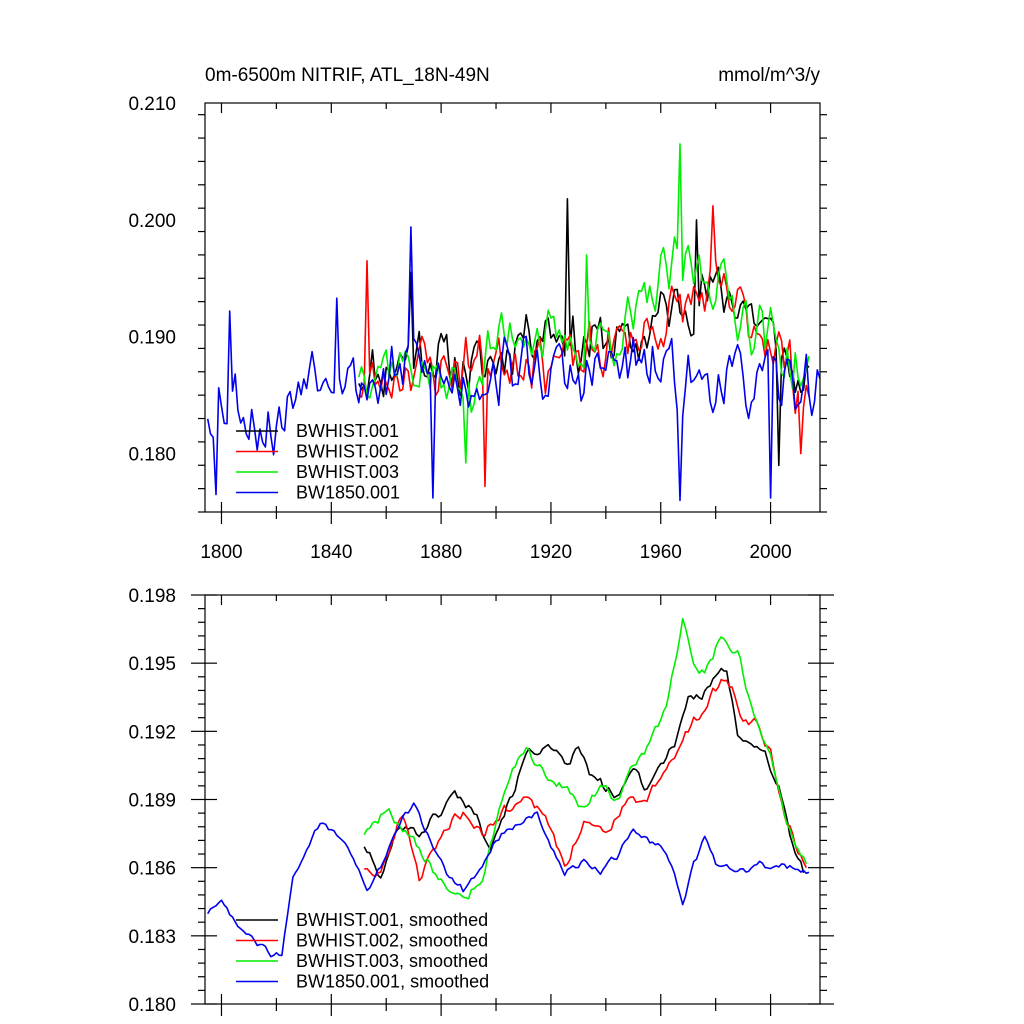 Image resolution: width=1024 pixels, height=1024 pixels. What do you see at coordinates (586, 780) in the screenshot?
I see `series-line-bwhist-002-smoothed` at bounding box center [586, 780].